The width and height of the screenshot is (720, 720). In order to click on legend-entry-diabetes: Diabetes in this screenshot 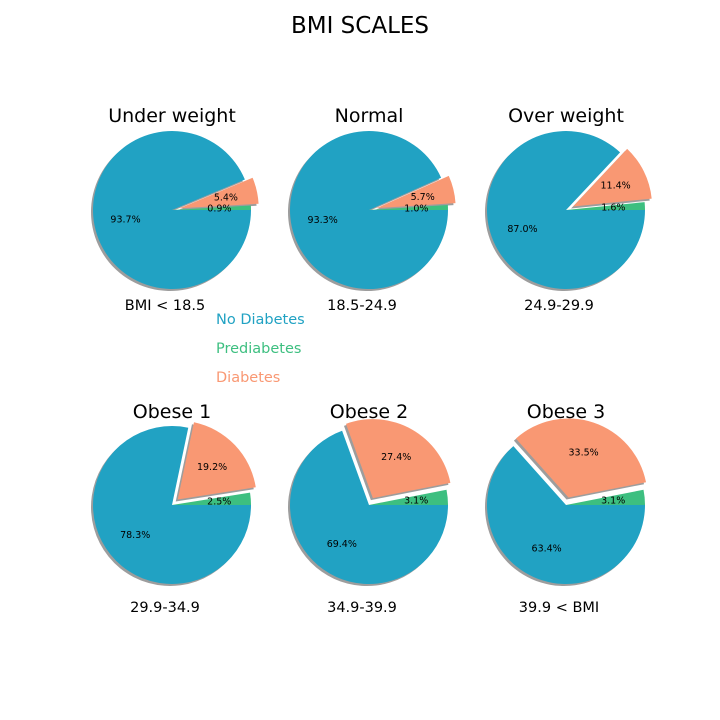, I will do `click(248, 378)`.